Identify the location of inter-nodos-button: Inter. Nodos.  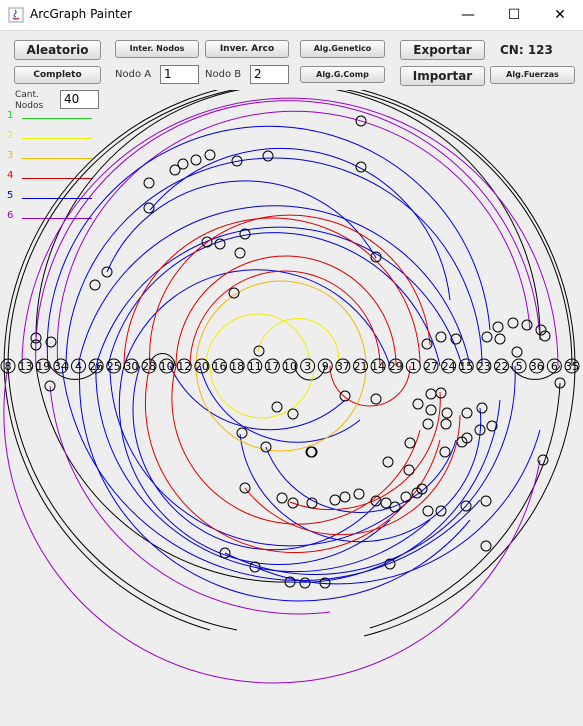
(157, 49).